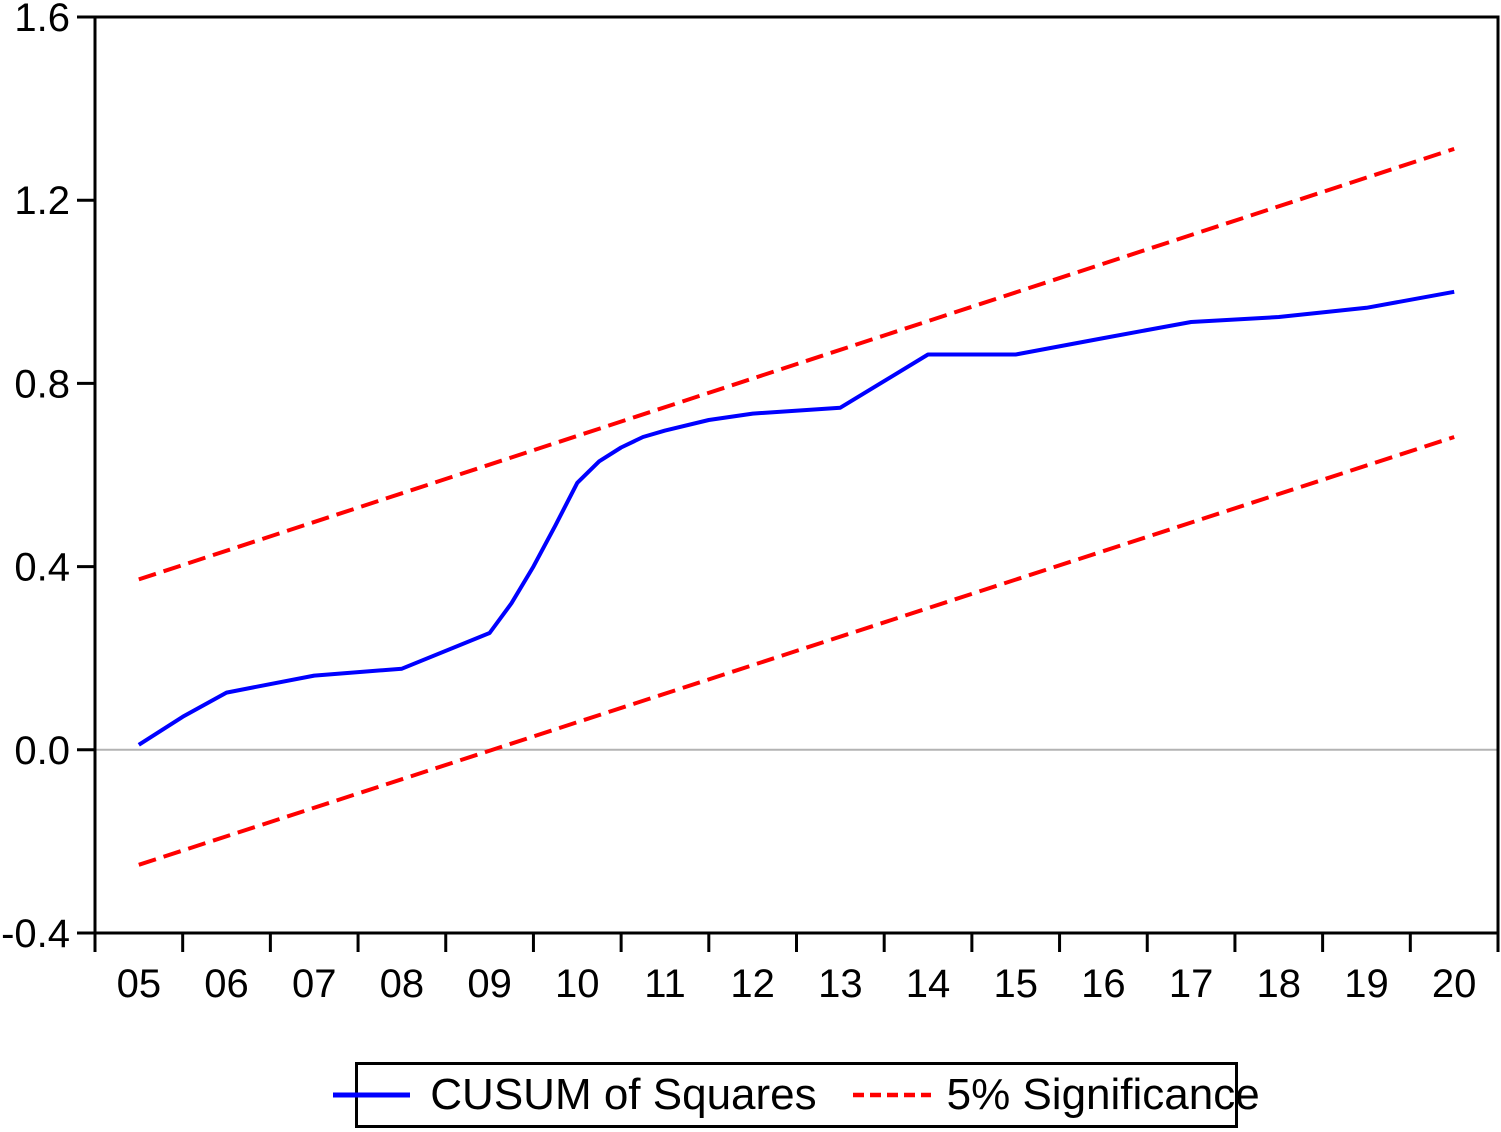 The image size is (1501, 1132). Describe the element at coordinates (752, 984) in the screenshot. I see `x-axis-tick-label: 12` at that location.